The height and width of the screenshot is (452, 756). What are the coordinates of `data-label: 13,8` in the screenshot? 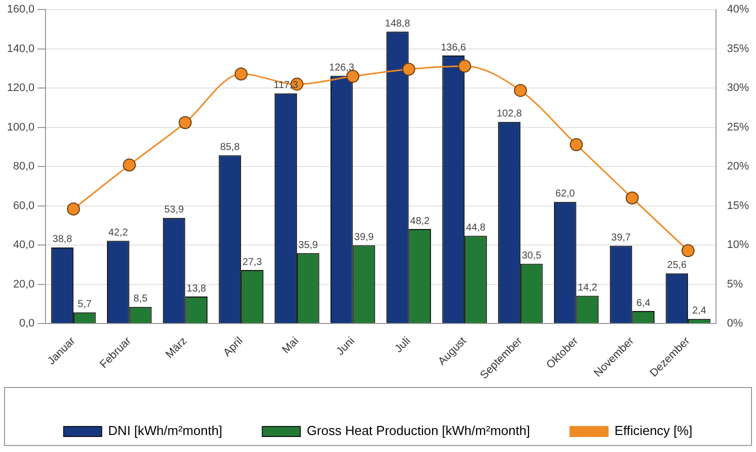 It's located at (196, 288).